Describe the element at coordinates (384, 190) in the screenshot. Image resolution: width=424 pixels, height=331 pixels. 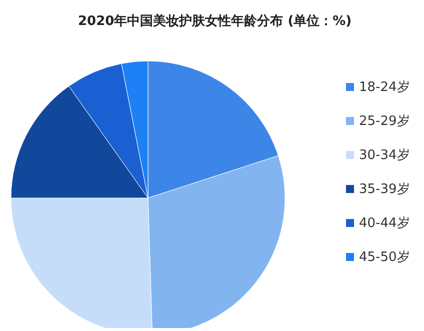
I see `legend-label: 35-39岁` at that location.